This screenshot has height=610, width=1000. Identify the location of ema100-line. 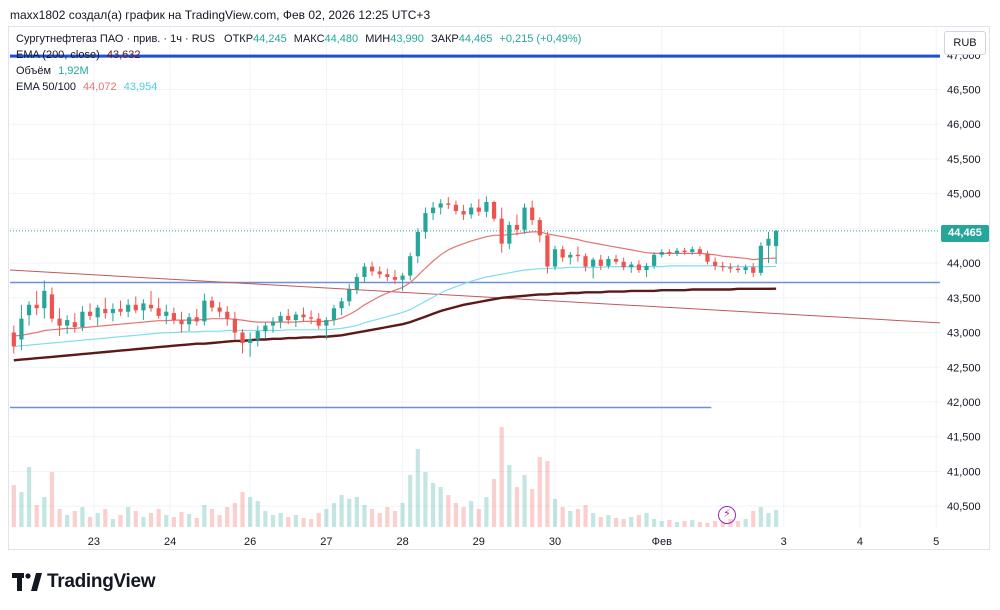
(395, 306).